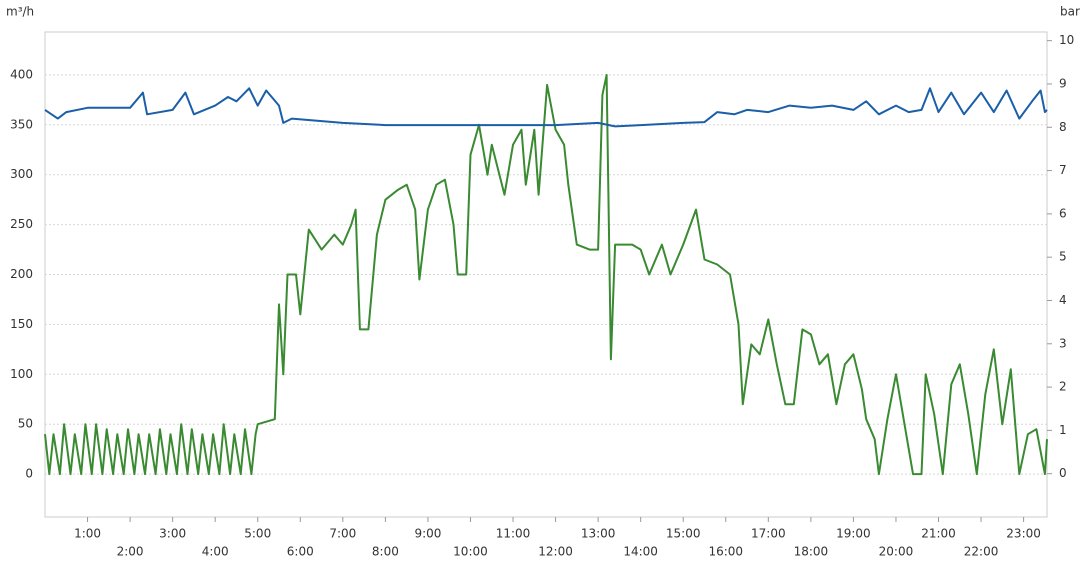 The width and height of the screenshot is (1087, 570). What do you see at coordinates (21, 224) in the screenshot?
I see `y-tick-label: 250` at bounding box center [21, 224].